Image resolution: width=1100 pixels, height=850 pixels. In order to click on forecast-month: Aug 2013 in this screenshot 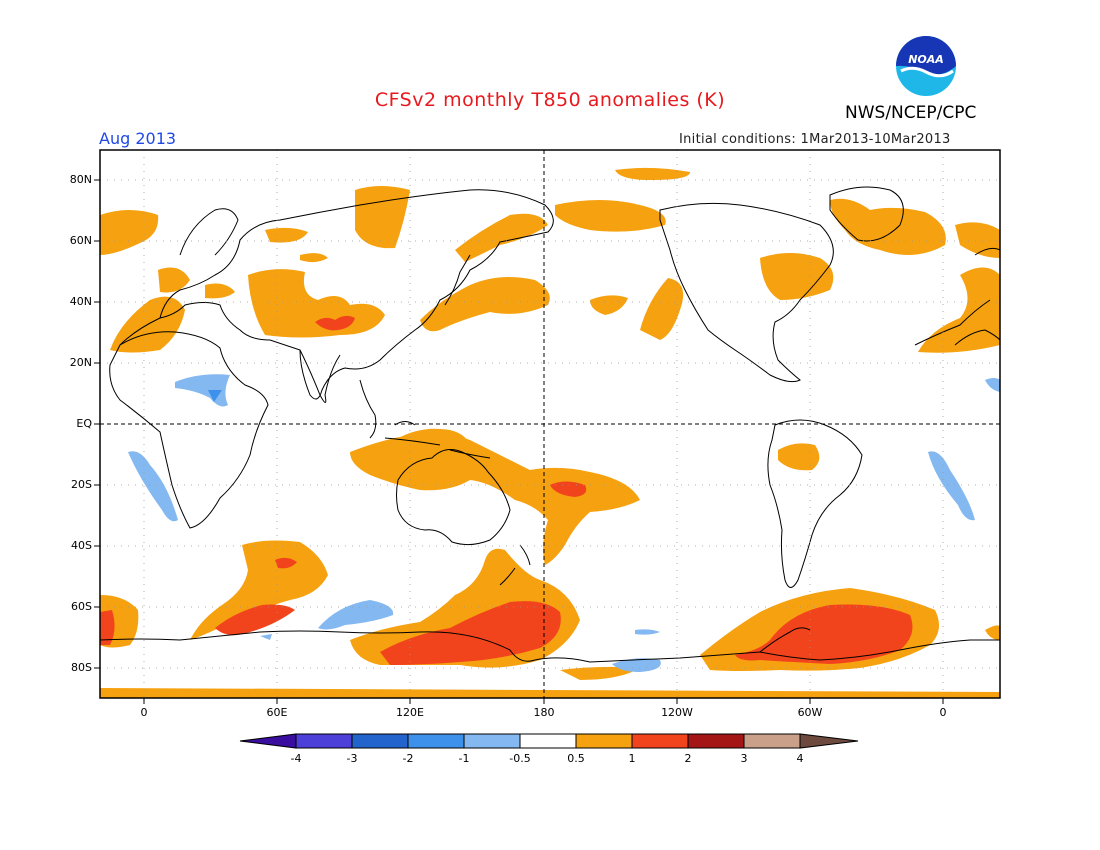, I will do `click(138, 138)`.